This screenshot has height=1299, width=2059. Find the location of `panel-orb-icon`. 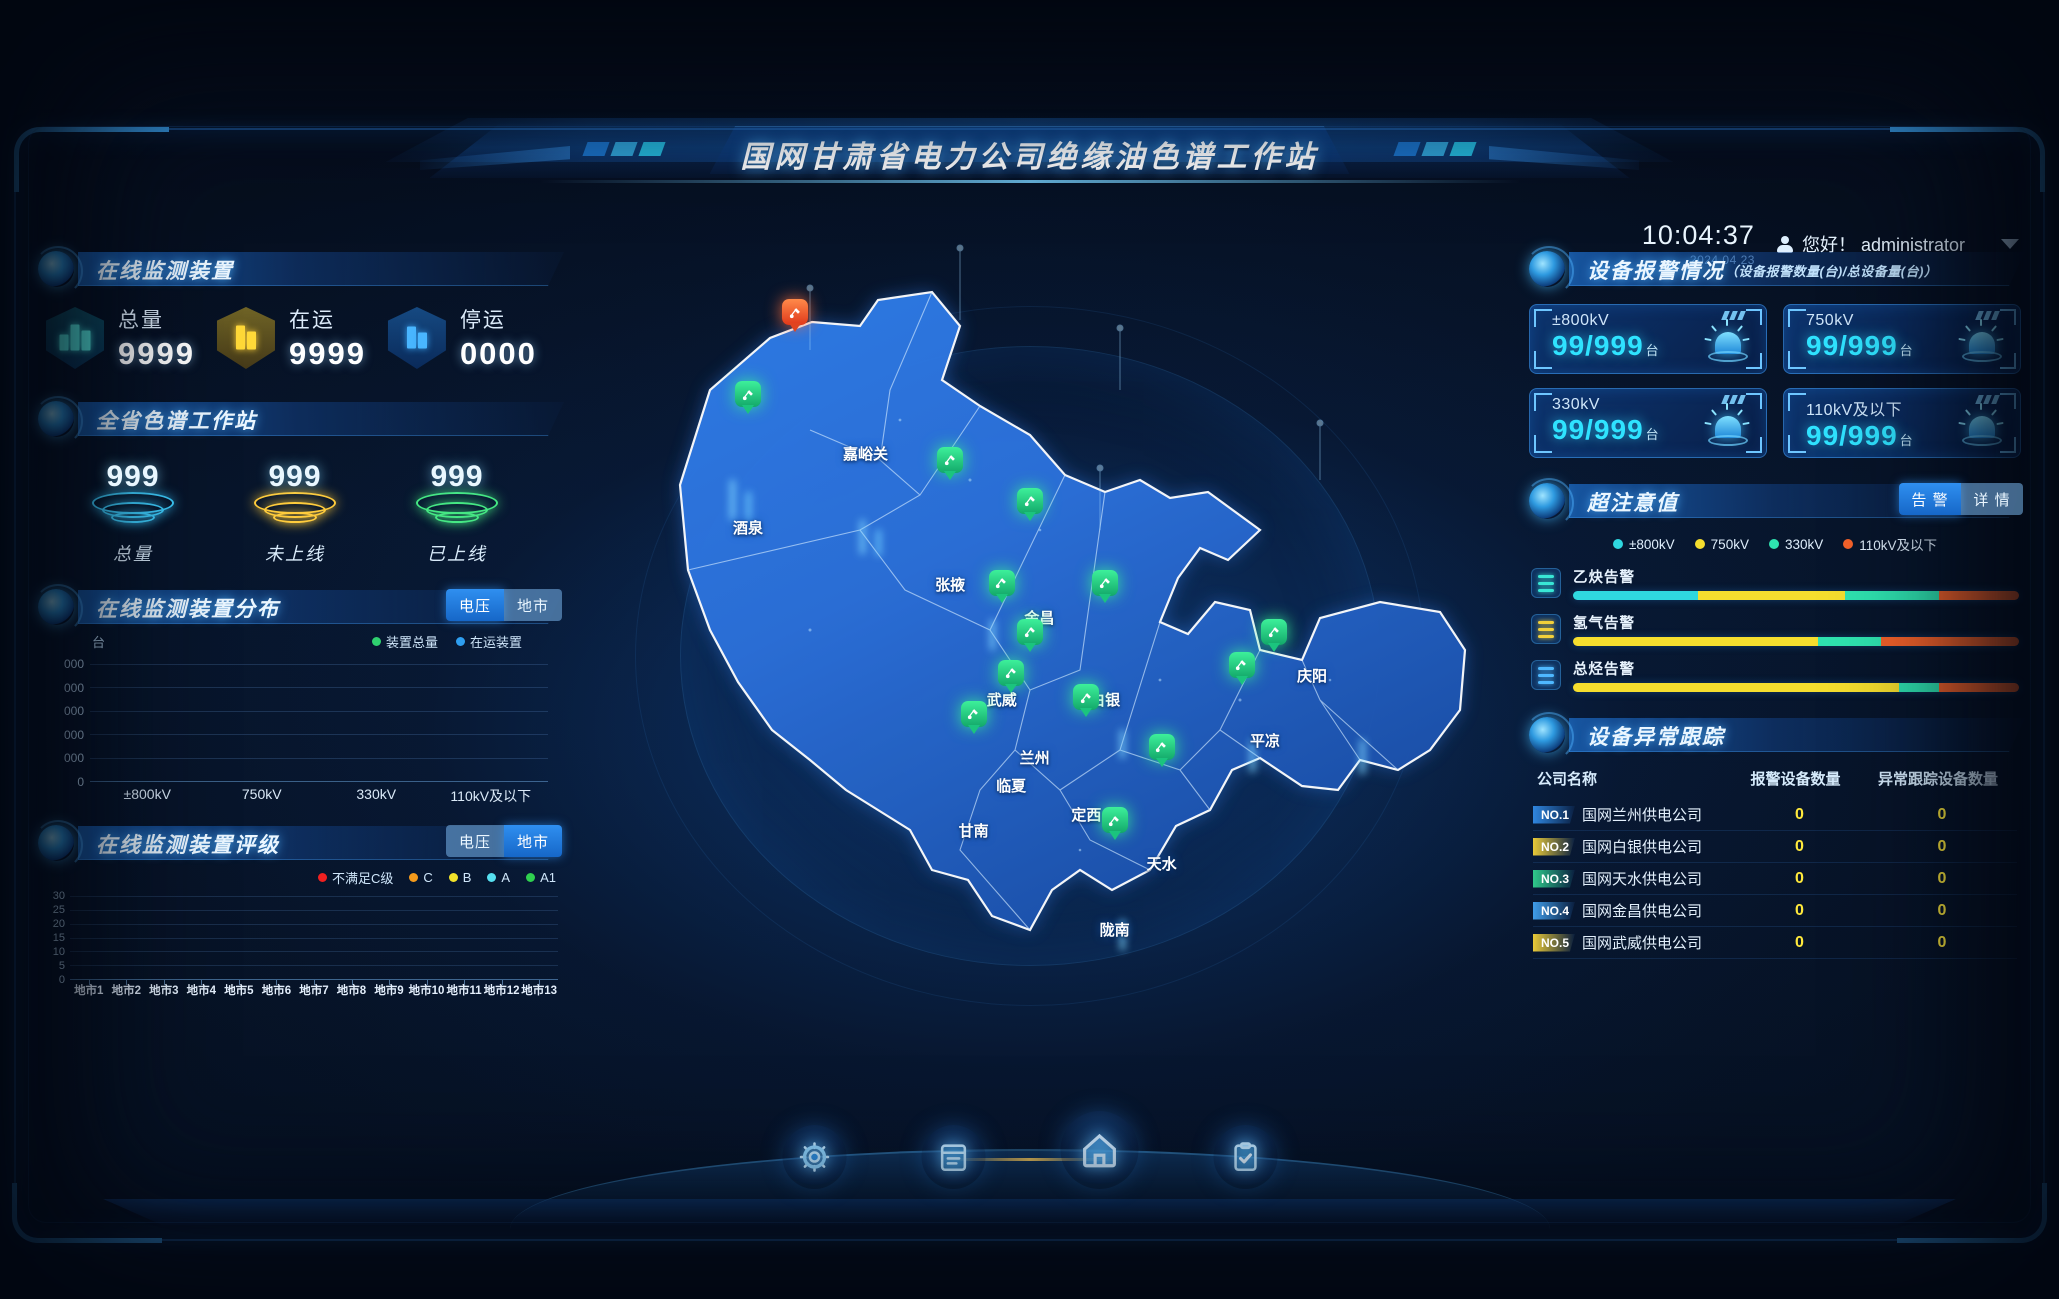

panel-orb-icon is located at coordinates (58, 271).